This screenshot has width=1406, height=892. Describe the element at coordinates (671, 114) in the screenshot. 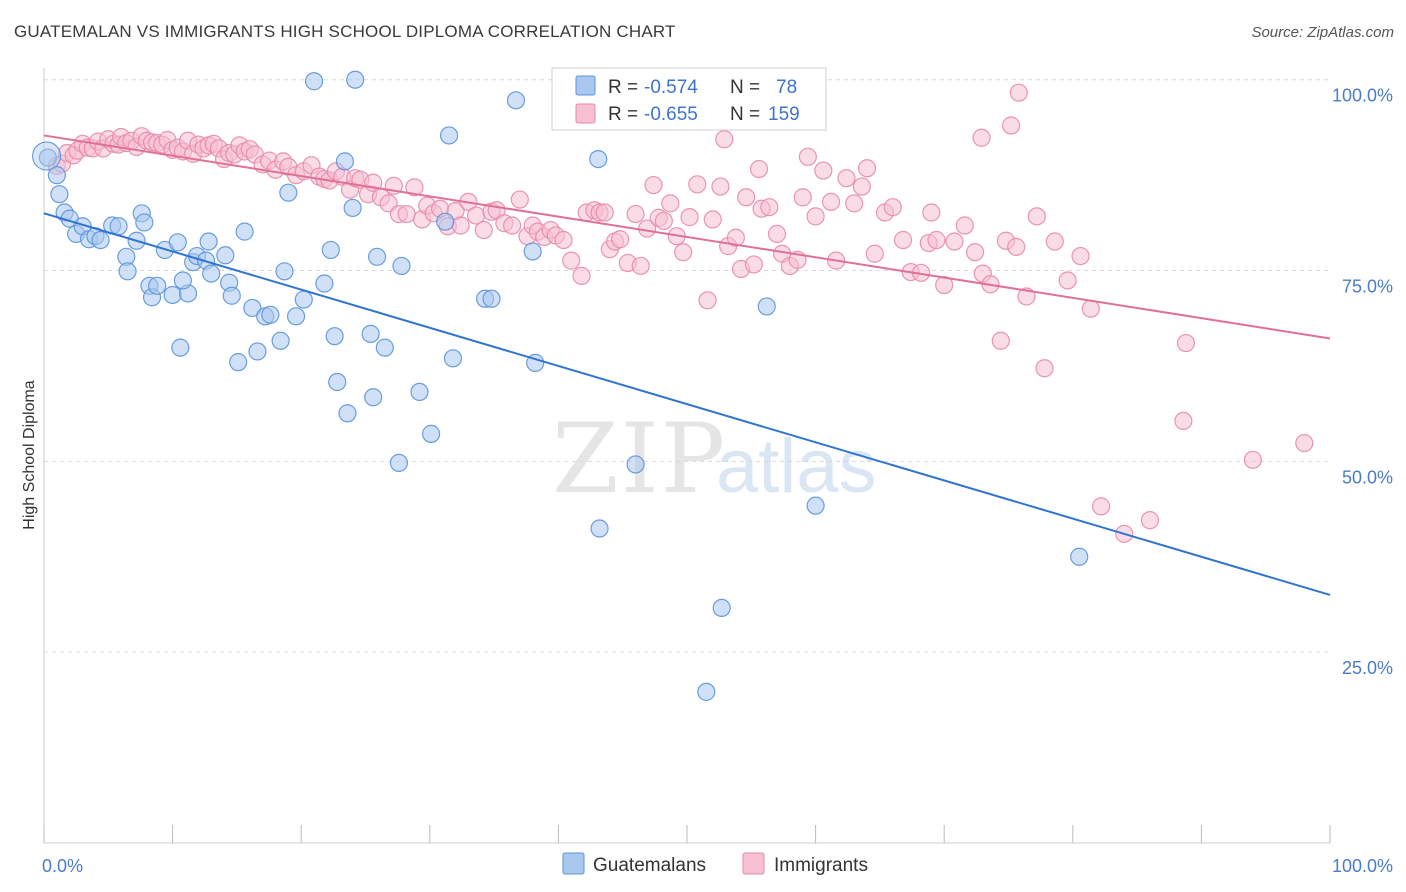

I see `legend-r-value-2: -0.655` at that location.